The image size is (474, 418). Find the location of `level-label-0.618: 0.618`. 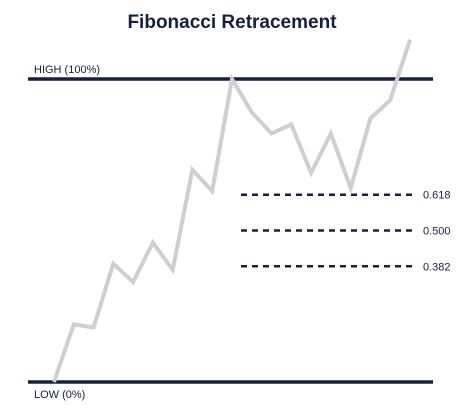

level-label-0.618: 0.618 is located at coordinates (437, 196).